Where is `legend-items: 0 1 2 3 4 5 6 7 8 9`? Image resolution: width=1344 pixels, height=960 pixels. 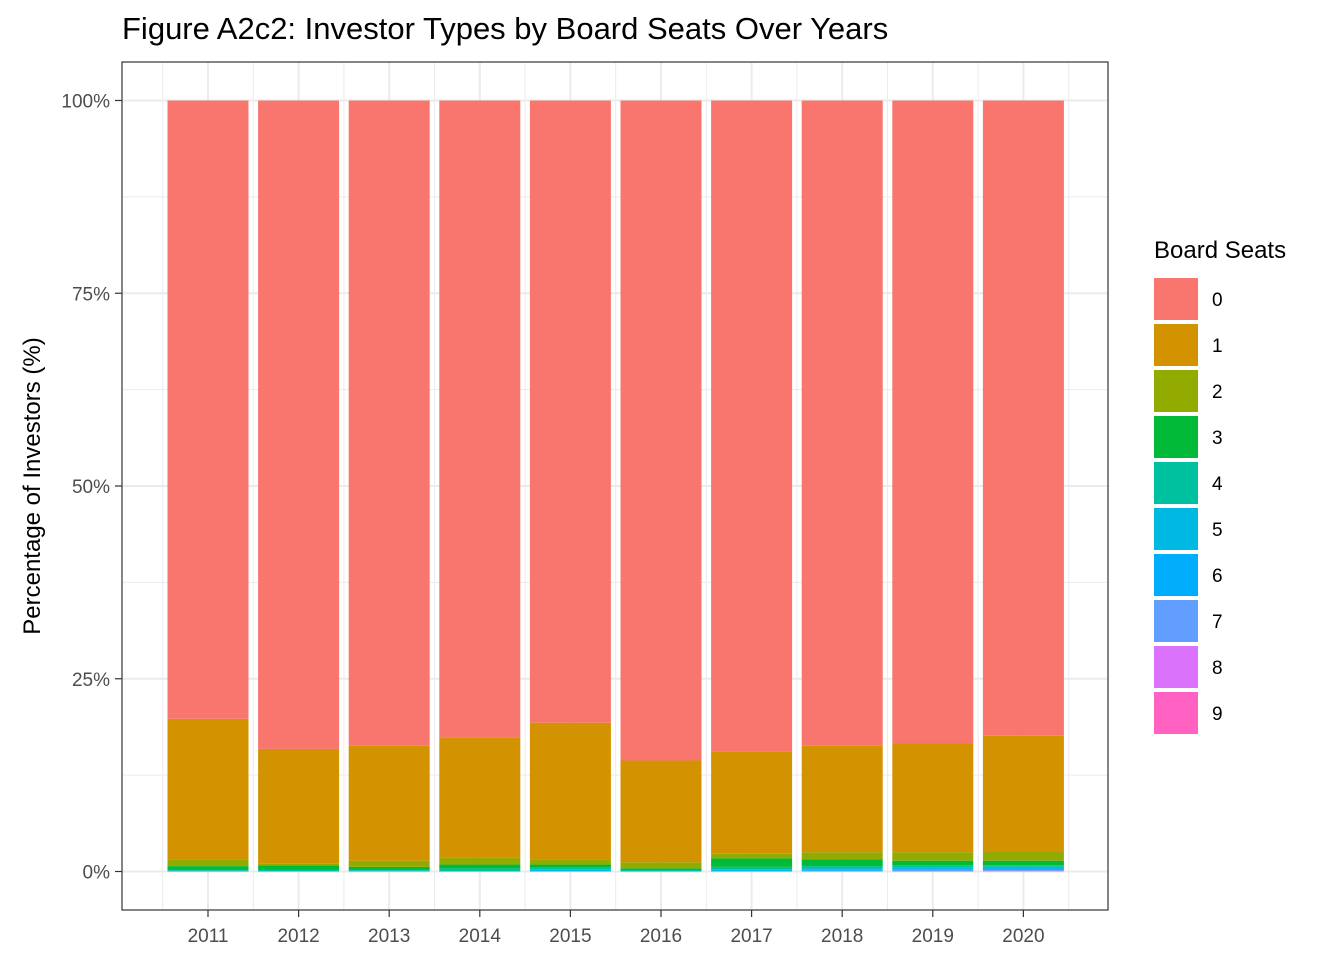
legend-items: 0 1 2 3 4 5 6 7 8 9 is located at coordinates (1188, 506).